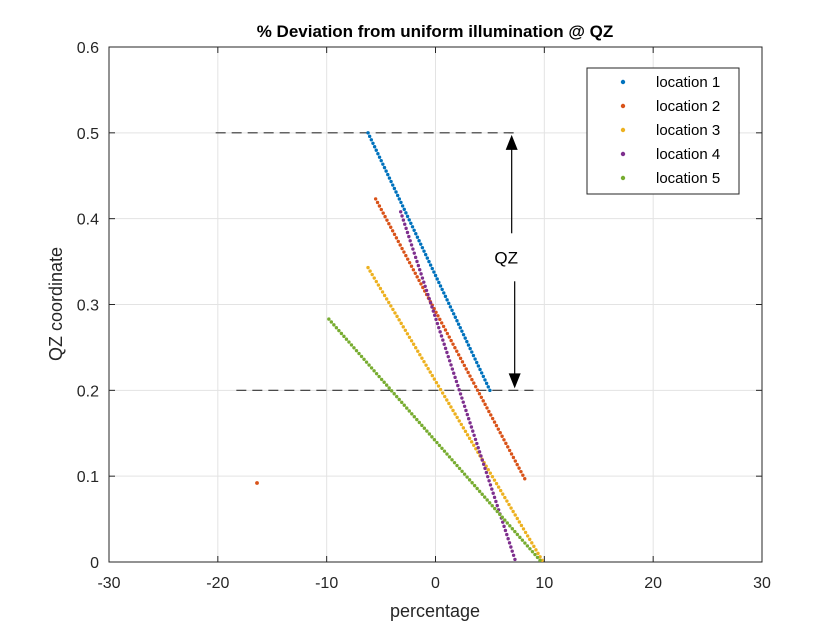 The image size is (840, 630). I want to click on legend-label: location 5, so click(688, 178).